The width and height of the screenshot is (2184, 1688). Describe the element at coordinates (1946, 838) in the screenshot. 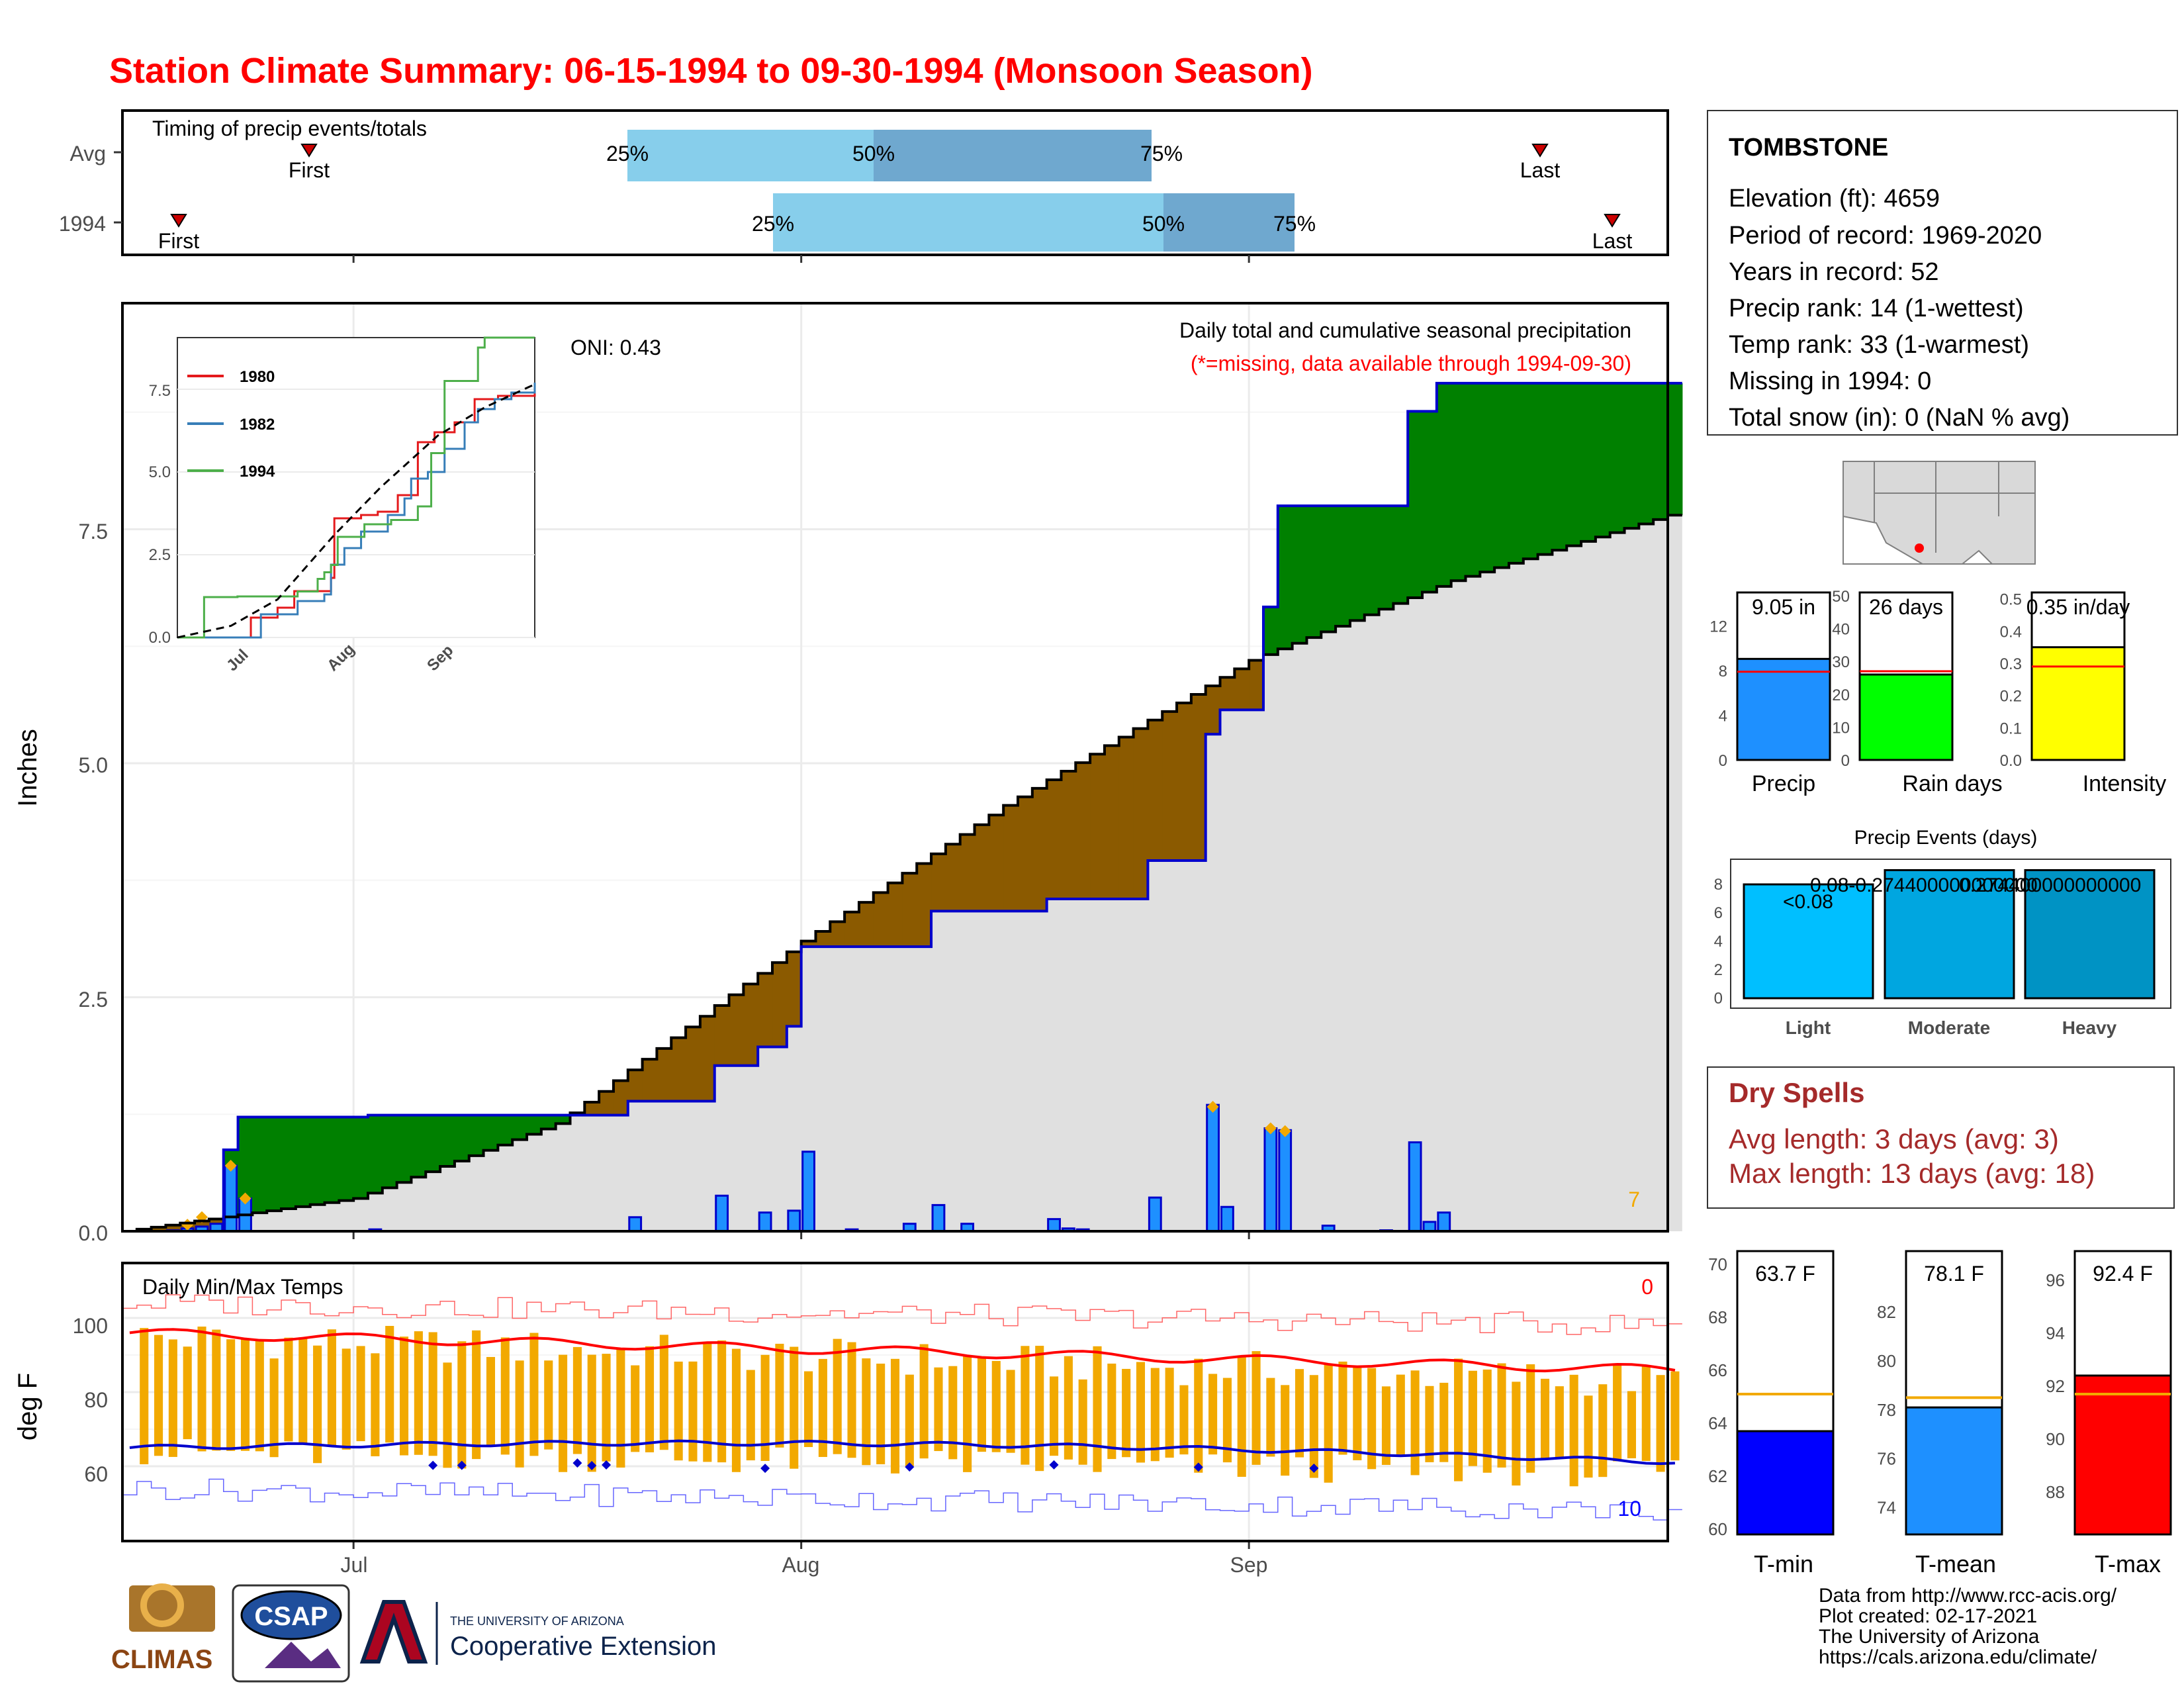

I see `precip-events-title: Precip Events (days)` at that location.